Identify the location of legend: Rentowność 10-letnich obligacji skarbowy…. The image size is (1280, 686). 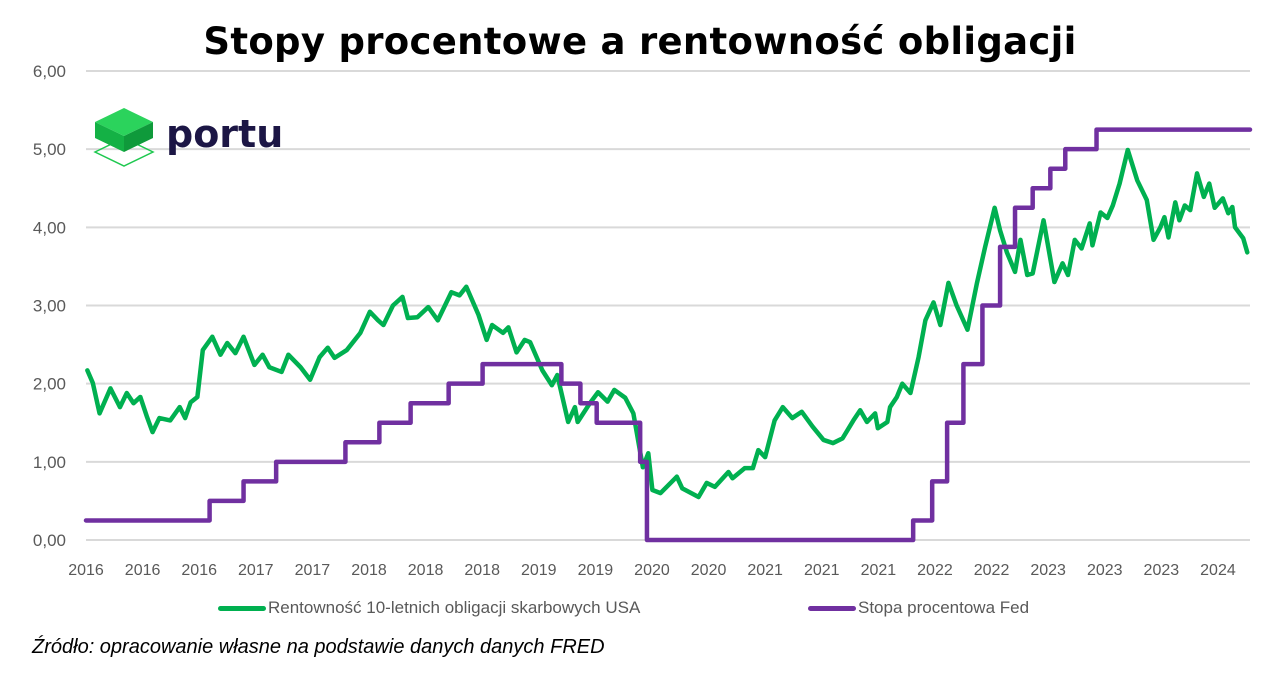
(640, 610).